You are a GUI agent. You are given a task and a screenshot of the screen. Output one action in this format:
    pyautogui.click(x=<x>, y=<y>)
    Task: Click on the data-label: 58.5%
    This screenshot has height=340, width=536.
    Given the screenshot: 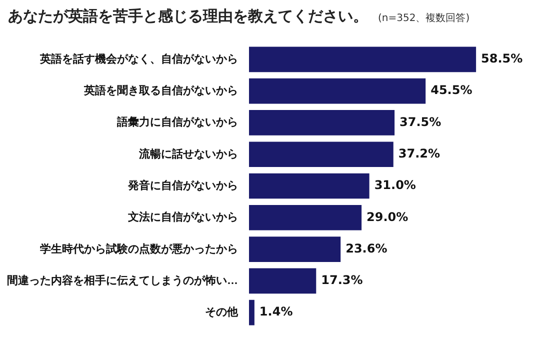 What is the action you would take?
    pyautogui.click(x=502, y=59)
    